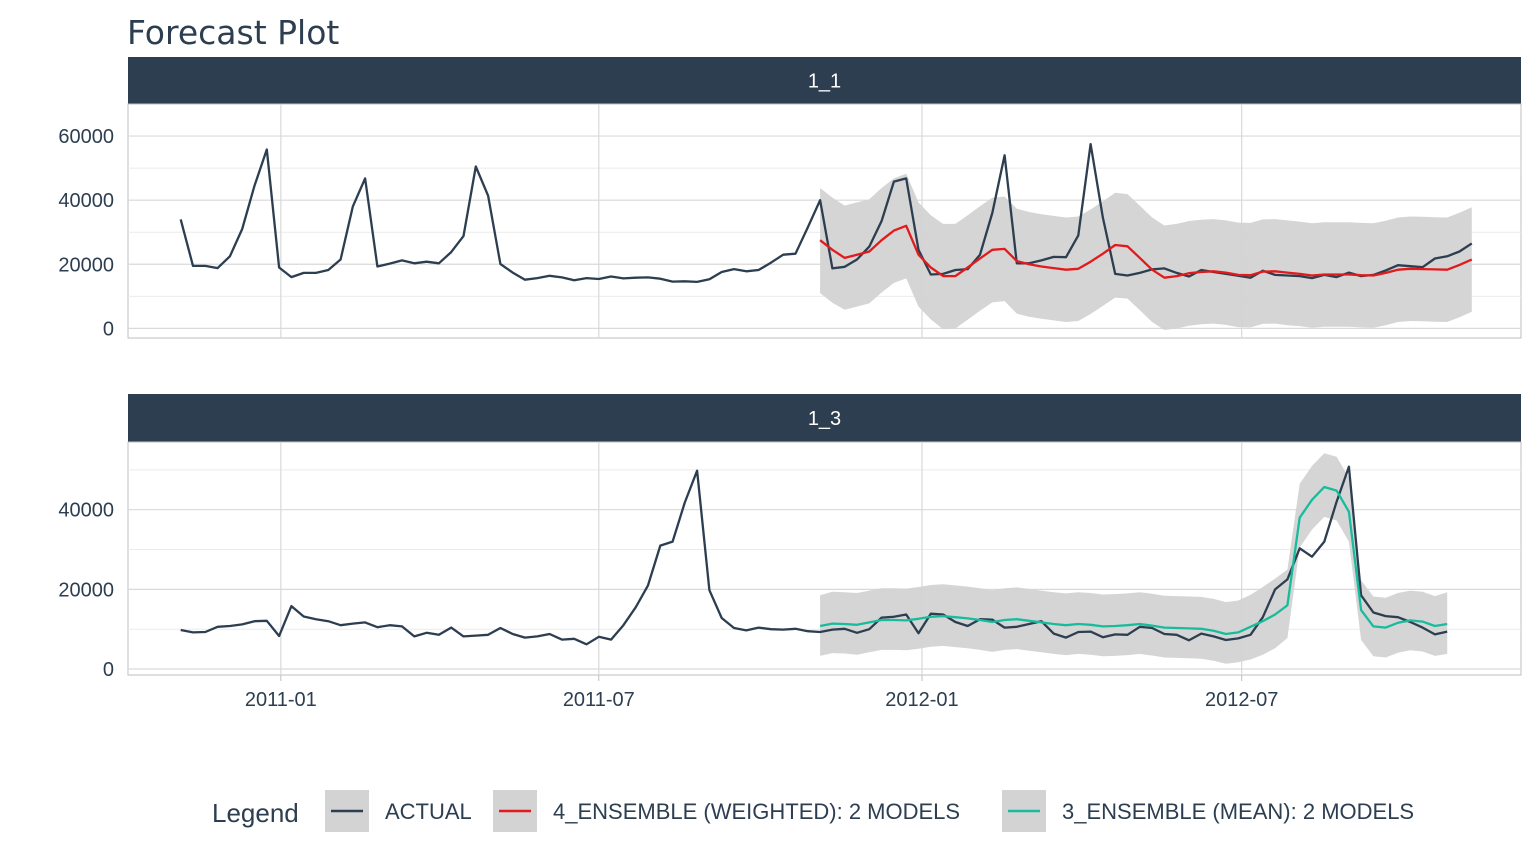  I want to click on legend-entry-label: 3_ENSEMBLE (MEAN): 2 MODELS, so click(1238, 811).